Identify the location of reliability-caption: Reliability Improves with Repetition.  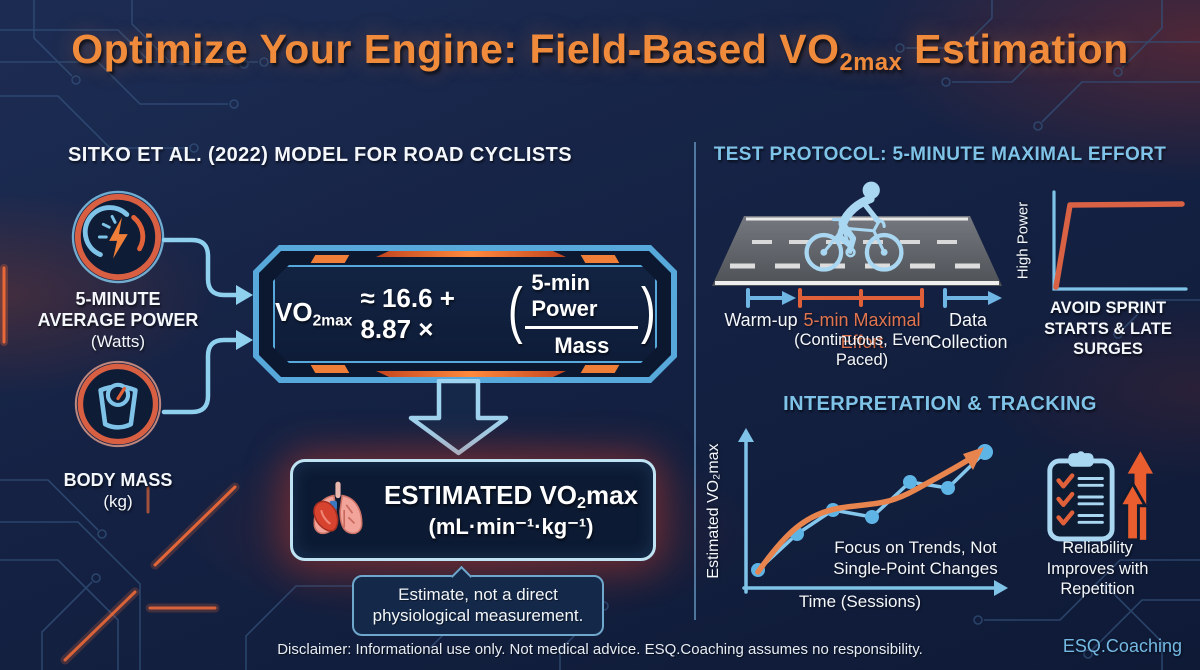
(1097, 569).